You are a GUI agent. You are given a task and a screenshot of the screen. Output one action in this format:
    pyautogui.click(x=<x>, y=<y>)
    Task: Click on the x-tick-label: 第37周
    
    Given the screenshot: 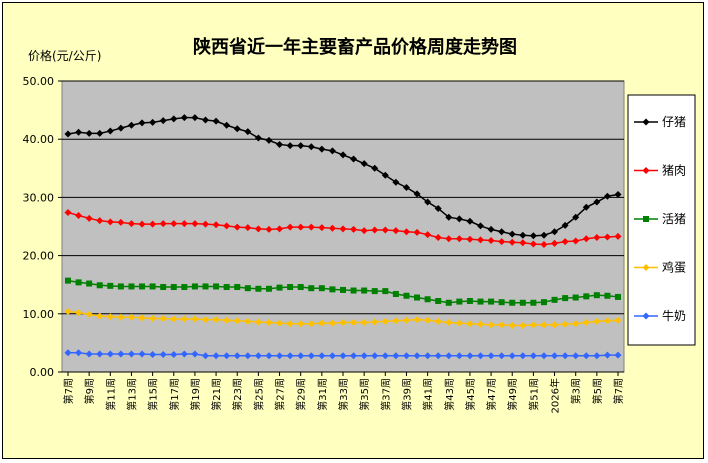 What is the action you would take?
    pyautogui.click(x=385, y=394)
    